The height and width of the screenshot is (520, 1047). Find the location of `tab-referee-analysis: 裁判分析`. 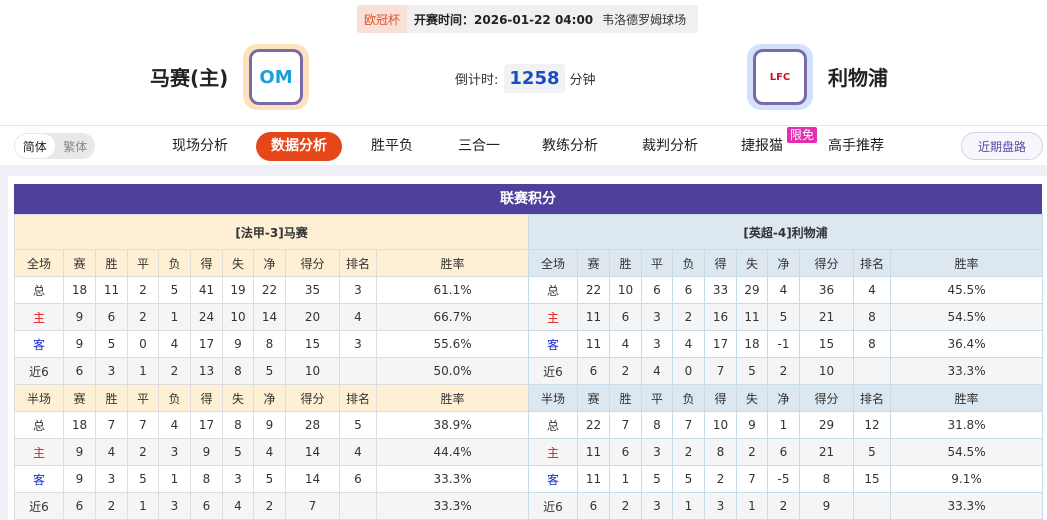

tab-referee-analysis: 裁判分析 is located at coordinates (670, 146).